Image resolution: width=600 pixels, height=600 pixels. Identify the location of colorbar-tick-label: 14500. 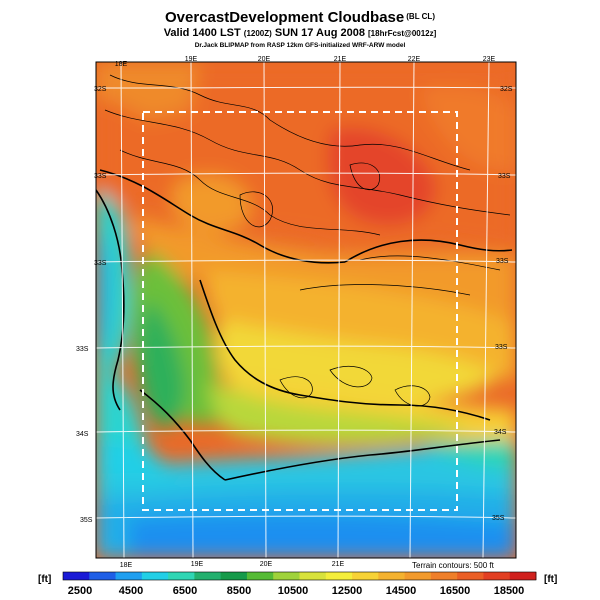
(401, 591).